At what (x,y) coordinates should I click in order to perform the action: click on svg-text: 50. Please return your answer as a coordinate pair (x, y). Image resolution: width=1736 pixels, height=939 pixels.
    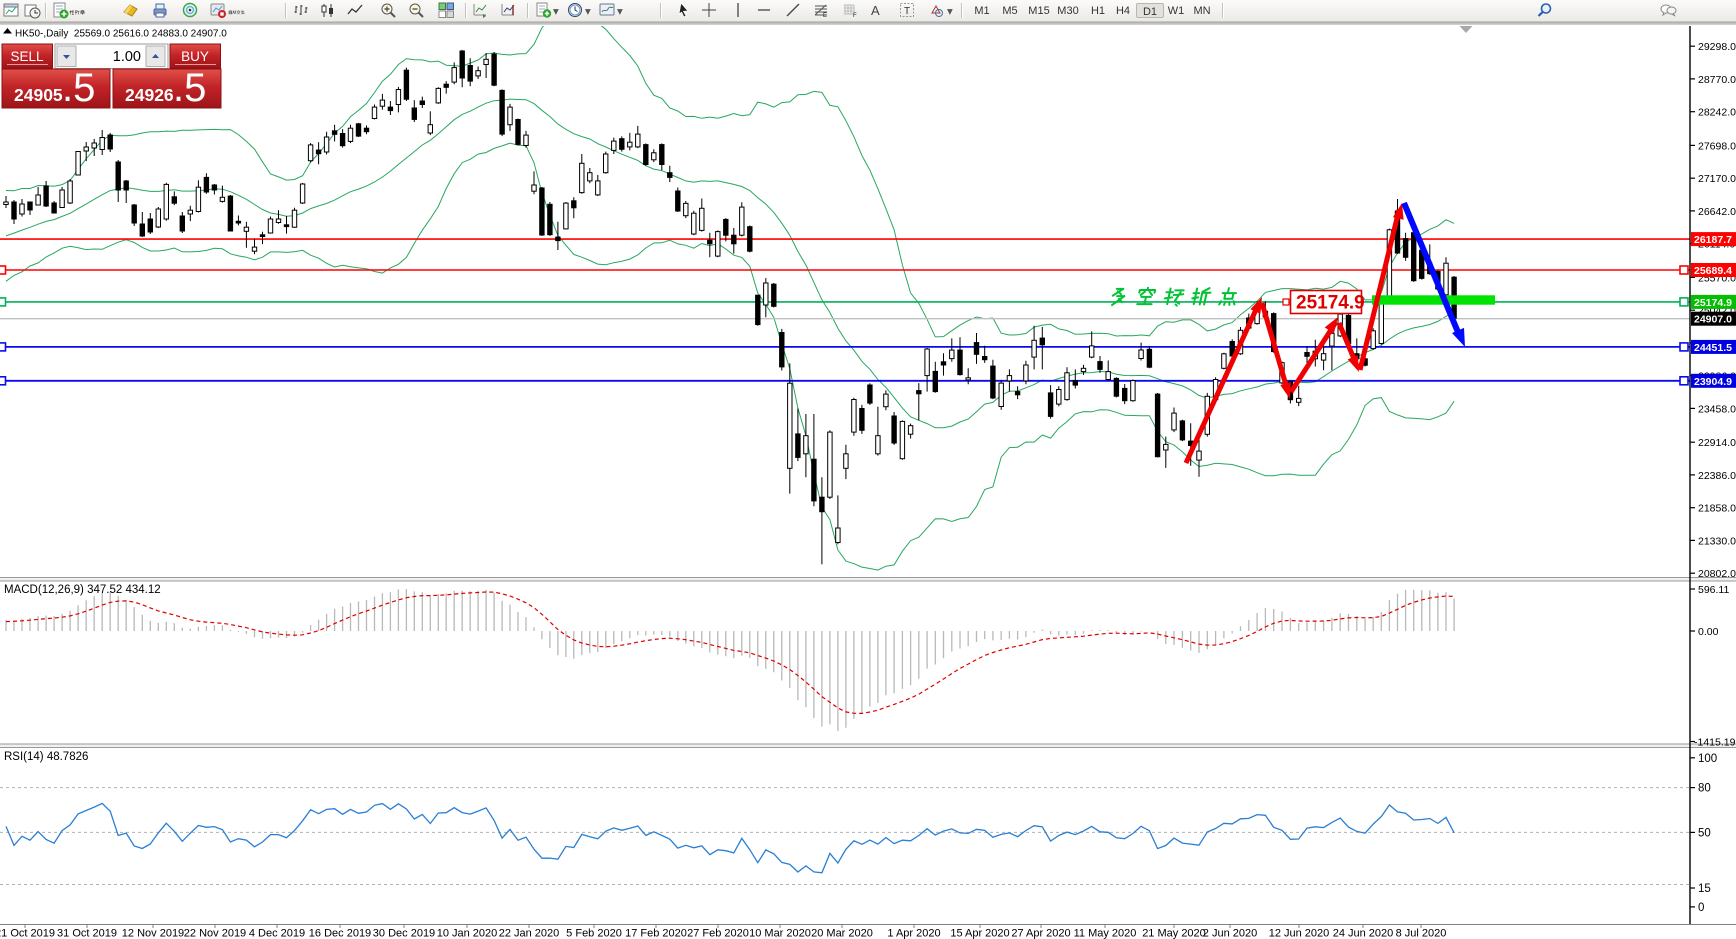
    Looking at the image, I should click on (1704, 833).